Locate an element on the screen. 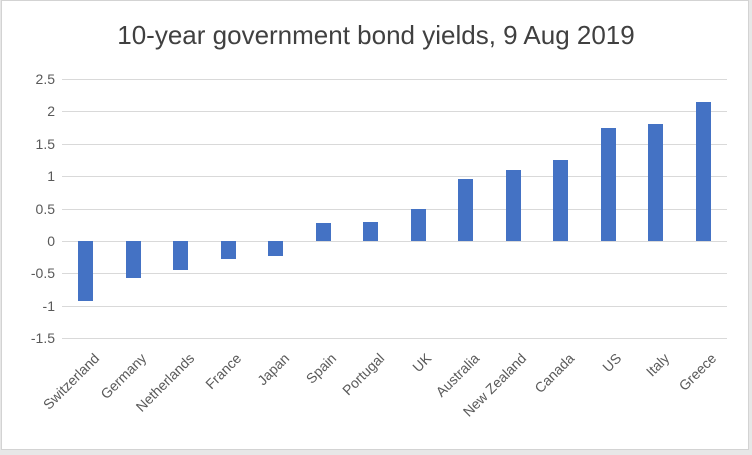 This screenshot has height=455, width=752. bar-netherlands is located at coordinates (181, 255).